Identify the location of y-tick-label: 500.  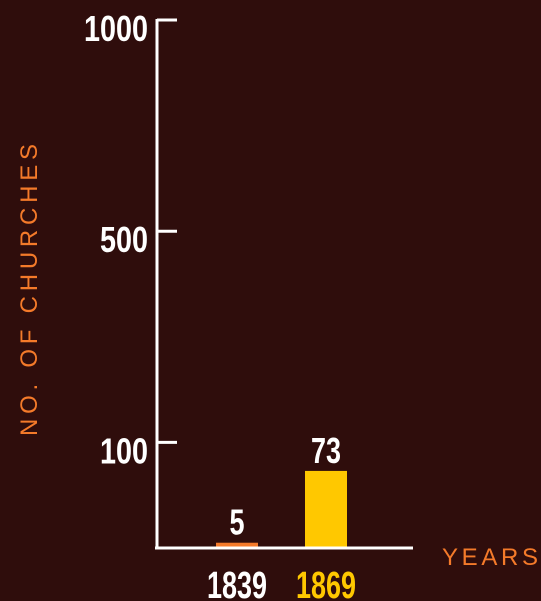
(124, 239).